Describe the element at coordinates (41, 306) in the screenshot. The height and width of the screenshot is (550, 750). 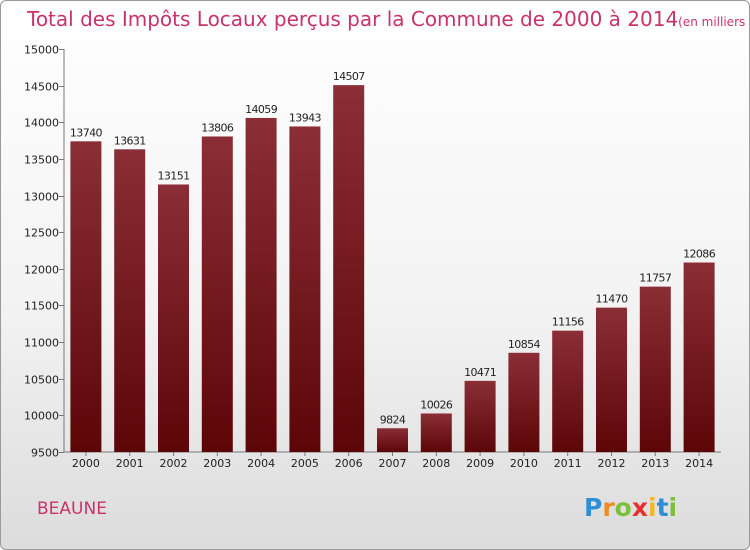
I see `y-tick-label: 11500` at that location.